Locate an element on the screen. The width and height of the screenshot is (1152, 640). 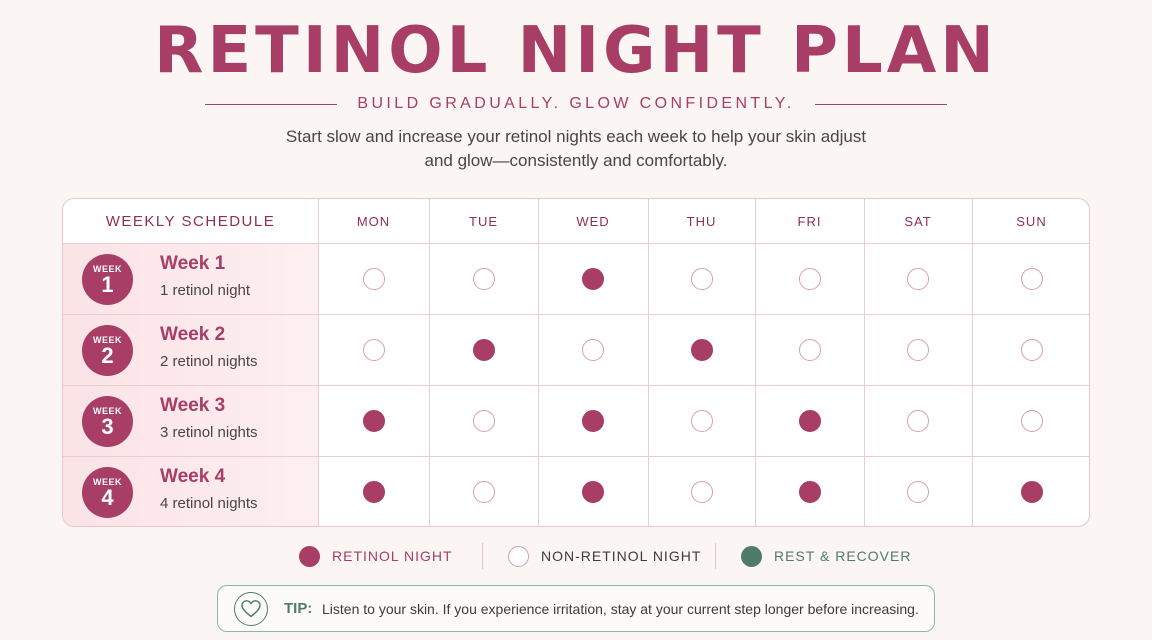
empty-circle-icon is located at coordinates (518, 556).